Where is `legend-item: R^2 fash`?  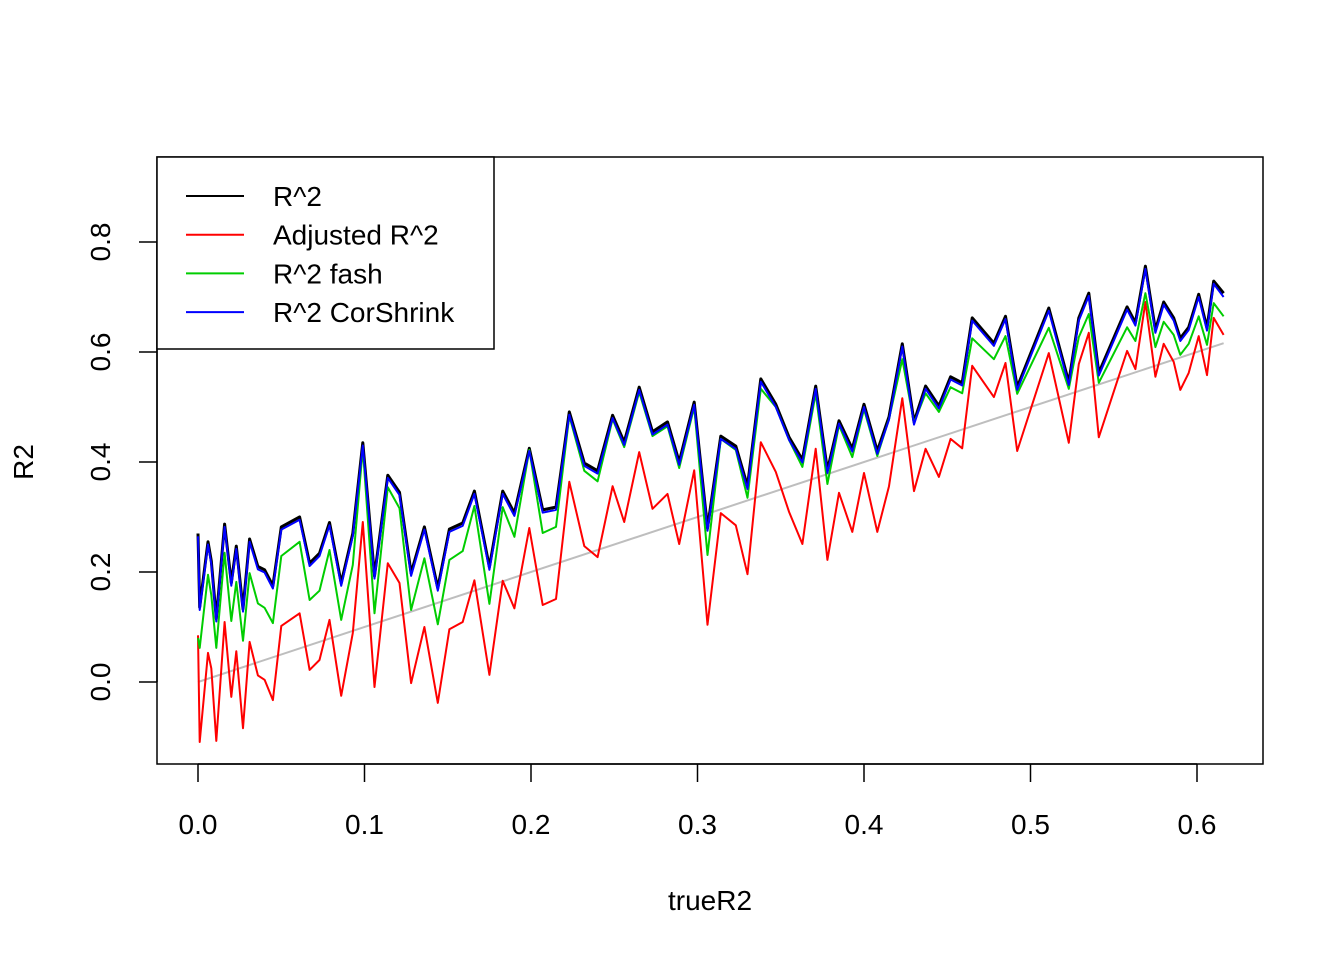
legend-item: R^2 fash is located at coordinates (284, 273).